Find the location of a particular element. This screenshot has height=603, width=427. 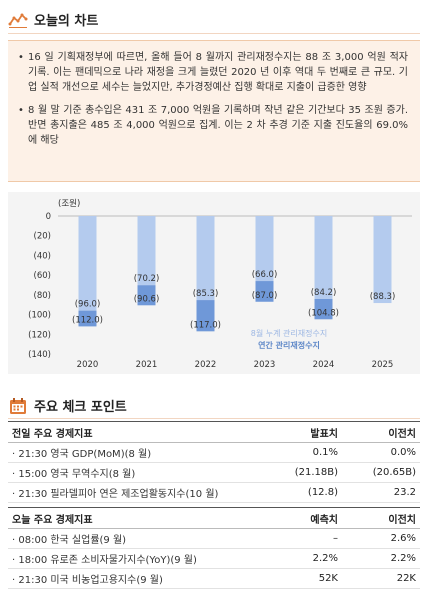

y-tick-label: 0 is located at coordinates (48, 217).